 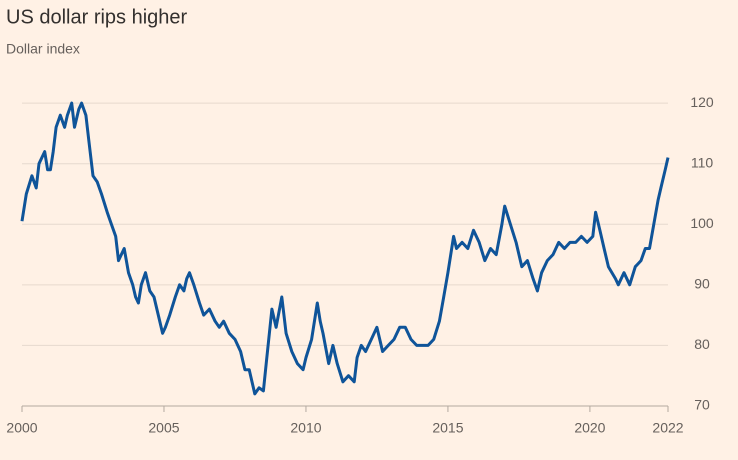 I want to click on y-tick-label: 70, so click(x=702, y=405).